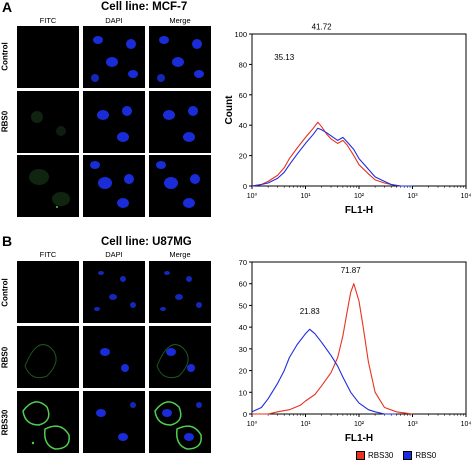 The height and width of the screenshot is (466, 474). I want to click on legend-label-rbs0: RBS0, so click(426, 455).